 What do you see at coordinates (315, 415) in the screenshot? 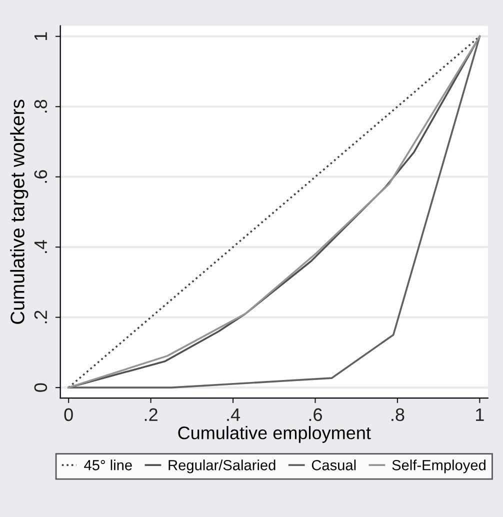
I see `x-tick-label: .6` at bounding box center [315, 415].